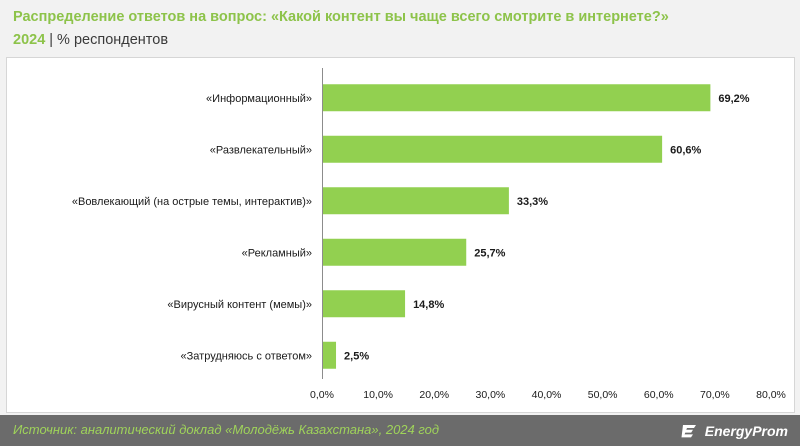 This screenshot has width=800, height=446. What do you see at coordinates (659, 395) in the screenshot?
I see `x-tick-label: 60,0%` at bounding box center [659, 395].